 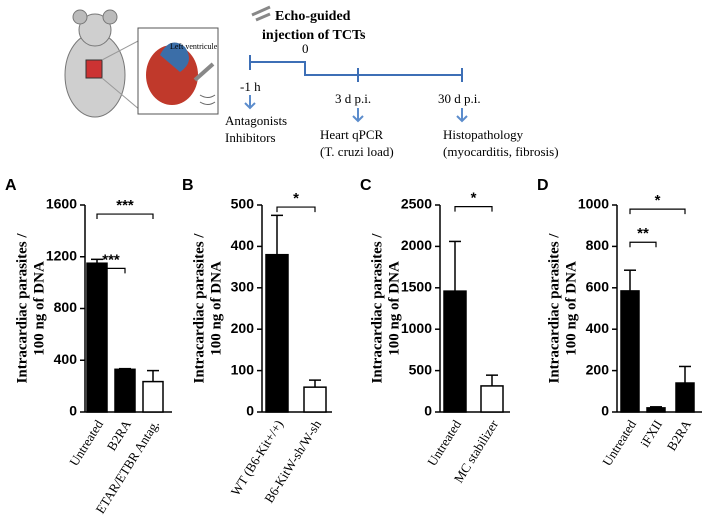 I want to click on diagram-title: injection of TCTs, so click(x=314, y=35).